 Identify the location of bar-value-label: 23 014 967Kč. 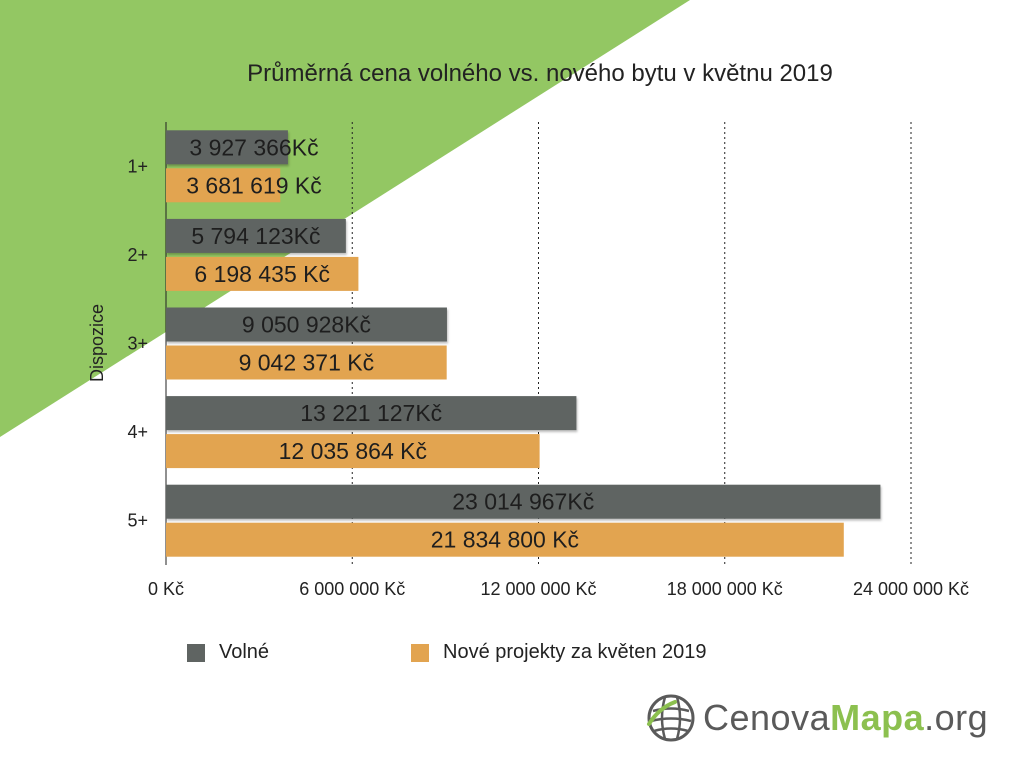
(523, 502).